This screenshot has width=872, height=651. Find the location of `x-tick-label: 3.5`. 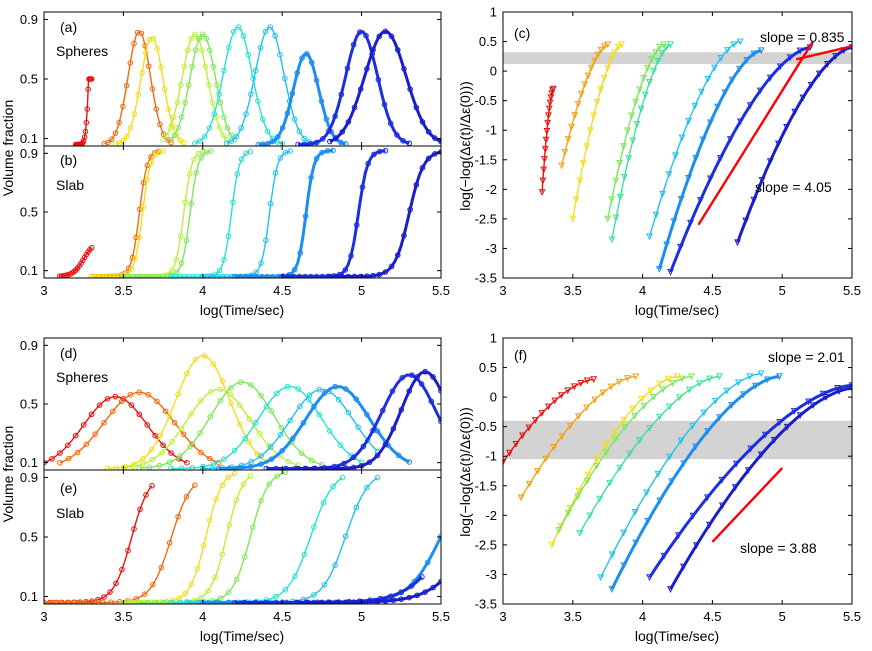

x-tick-label: 3.5 is located at coordinates (123, 290).